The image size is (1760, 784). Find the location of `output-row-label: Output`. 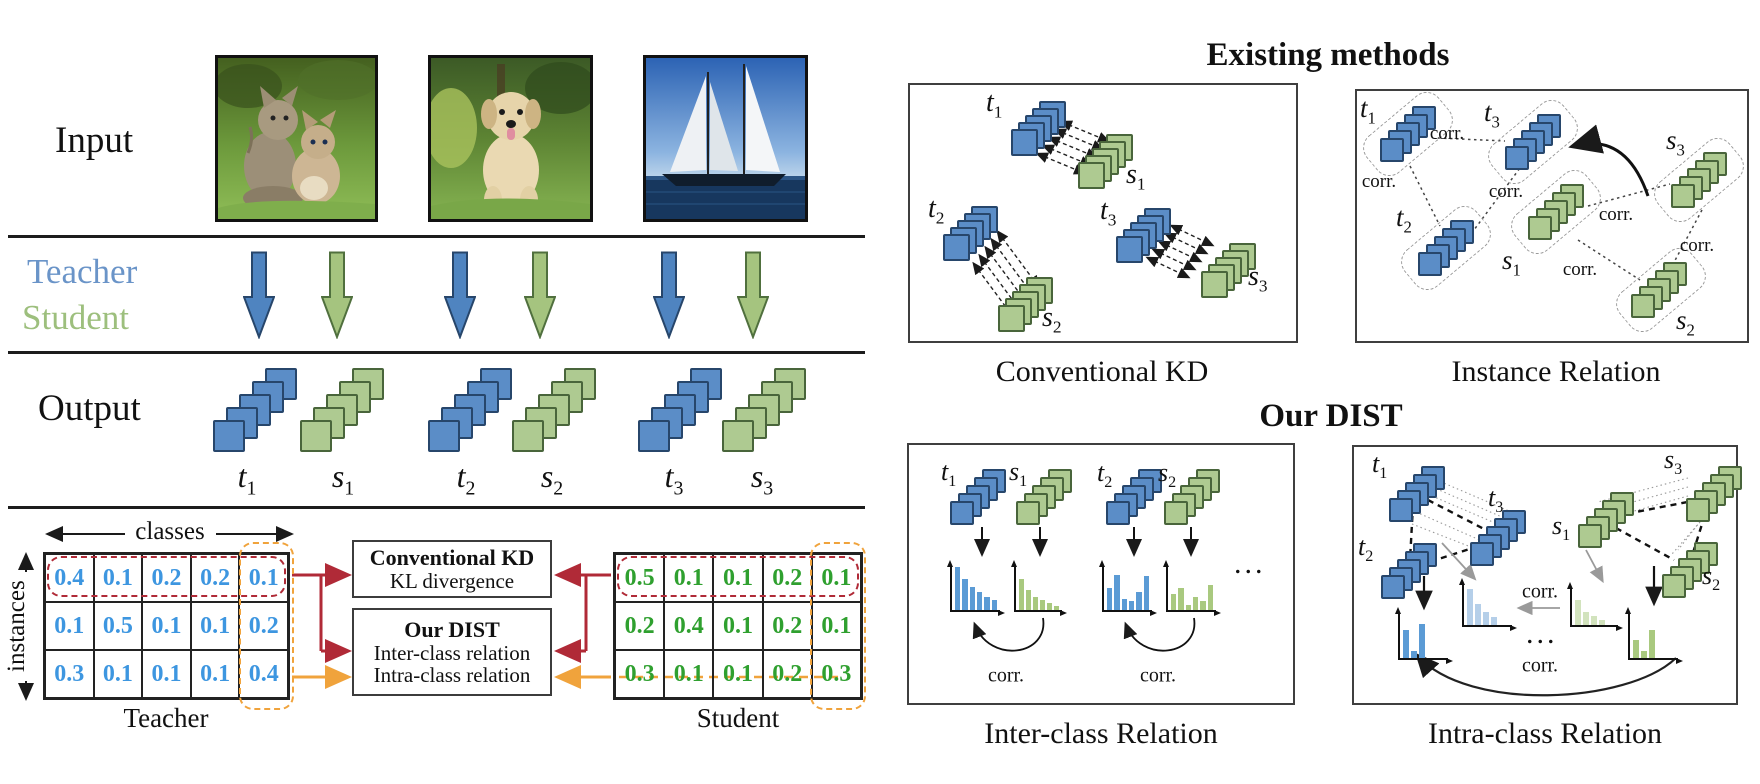

output-row-label: Output is located at coordinates (89, 408).